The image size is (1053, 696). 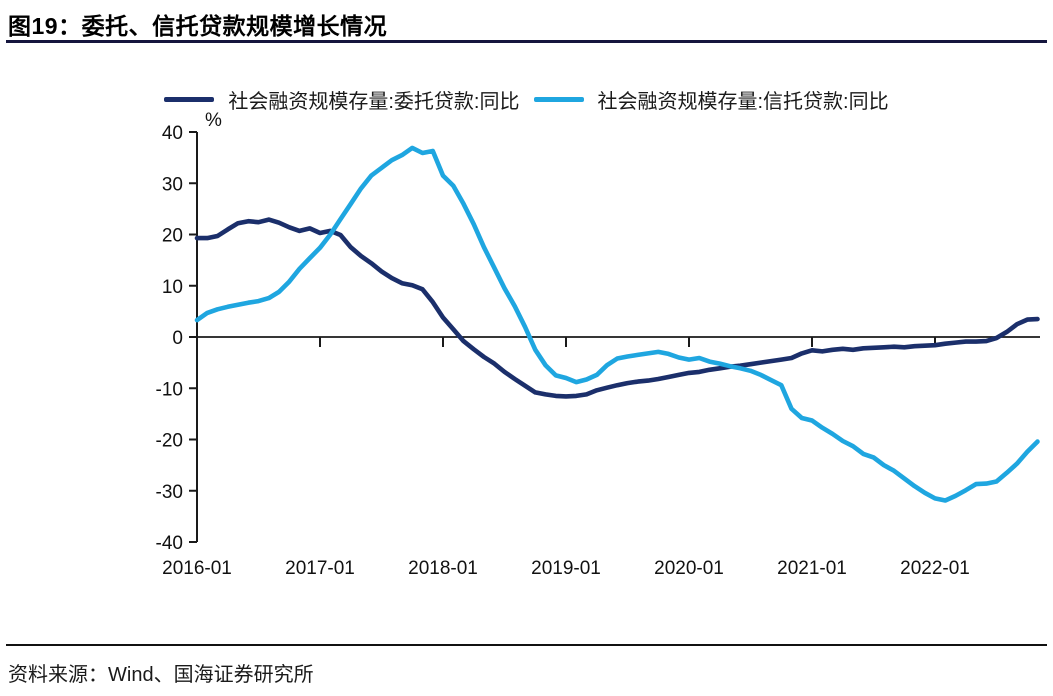 I want to click on legend-label-trust-loans: 社会融资规模存量:信托贷款:同比, so click(x=743, y=102).